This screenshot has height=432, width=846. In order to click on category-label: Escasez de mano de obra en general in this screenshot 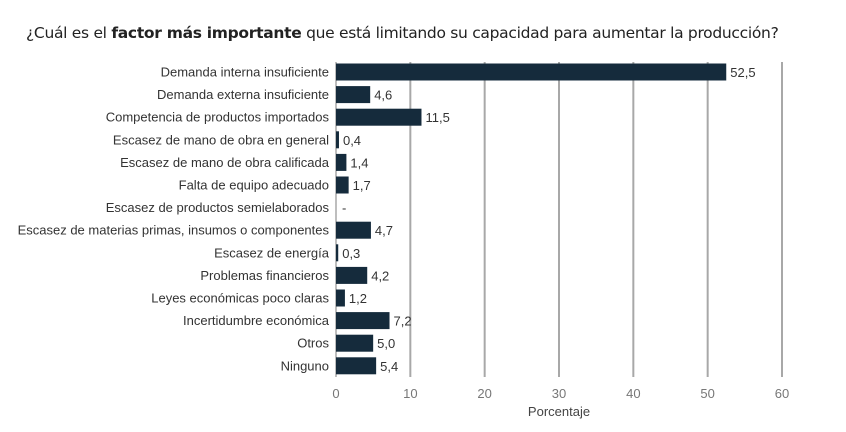, I will do `click(221, 139)`.